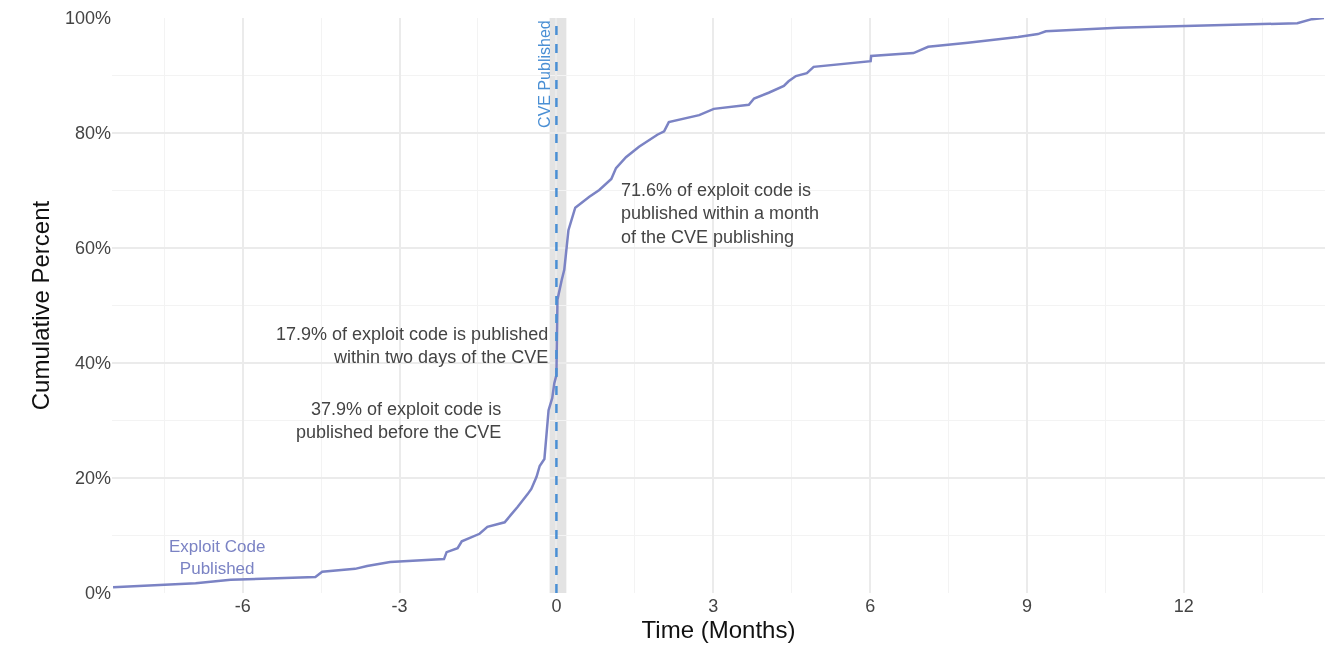 This screenshot has width=1327, height=659. What do you see at coordinates (1026, 606) in the screenshot?
I see `x-tick-label: 9` at bounding box center [1026, 606].